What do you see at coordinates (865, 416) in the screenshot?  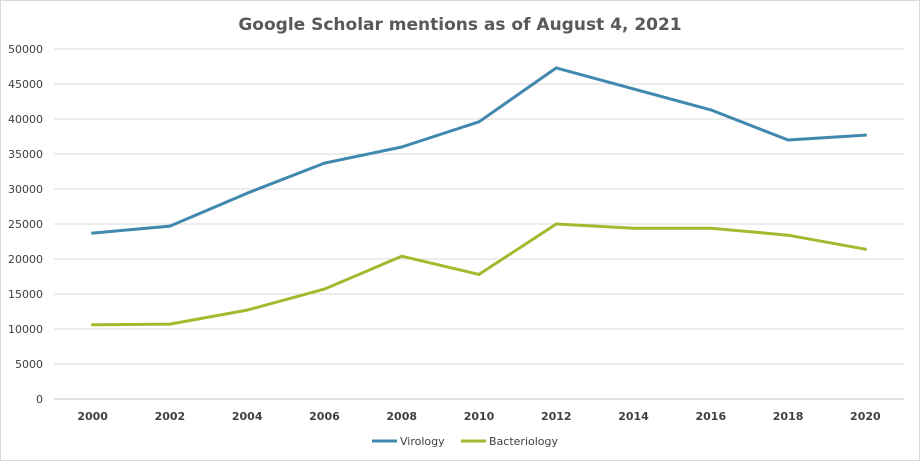 I see `x-tick-label: 2020` at bounding box center [865, 416].